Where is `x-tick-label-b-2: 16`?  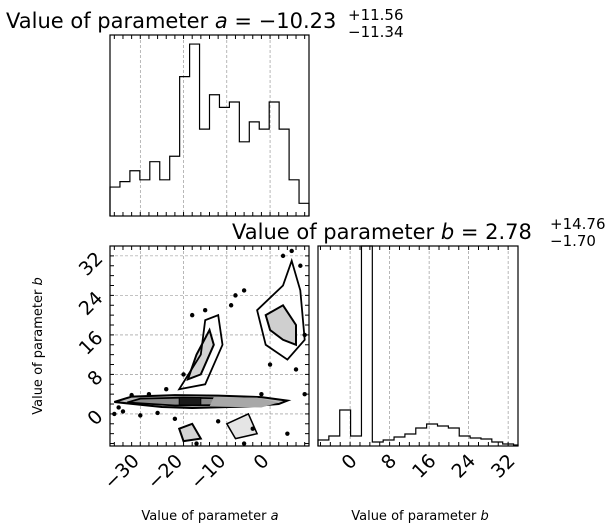
x-tick-label-b-2: 16 is located at coordinates (424, 466).